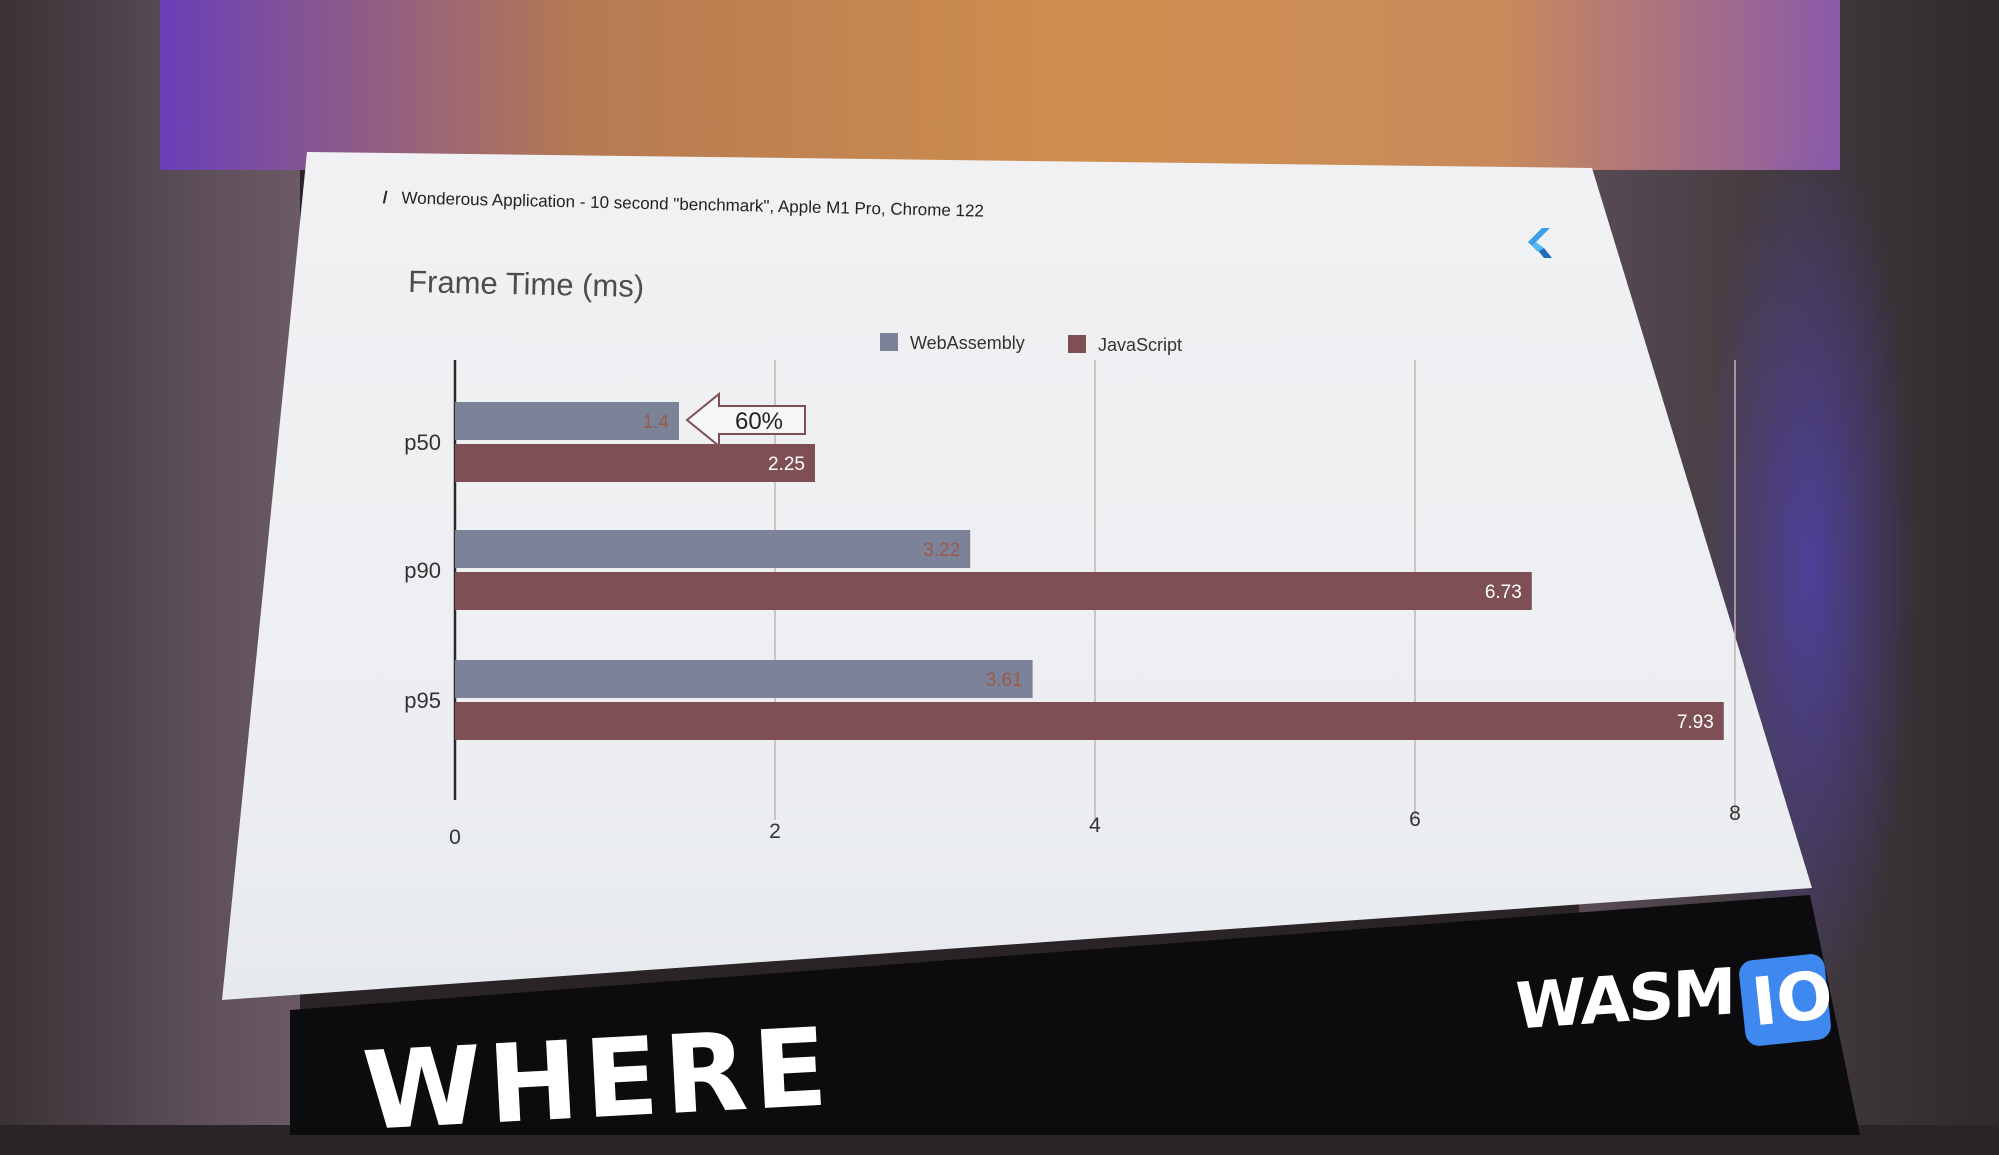  Describe the element at coordinates (526, 284) in the screenshot. I see `chart-title: Frame Time (ms)` at that location.